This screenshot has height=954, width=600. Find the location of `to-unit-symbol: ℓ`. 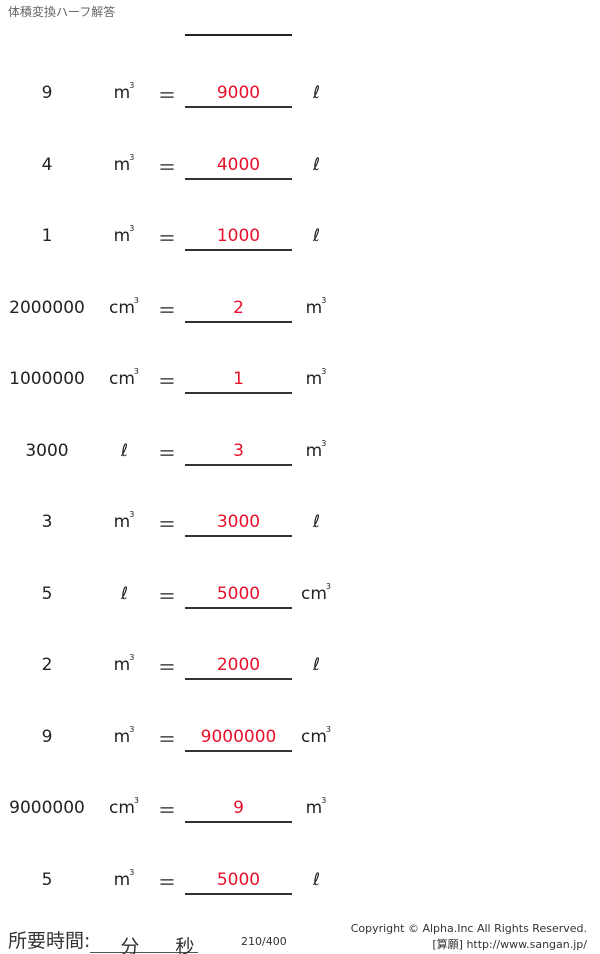

to-unit-symbol: ℓ is located at coordinates (316, 236).